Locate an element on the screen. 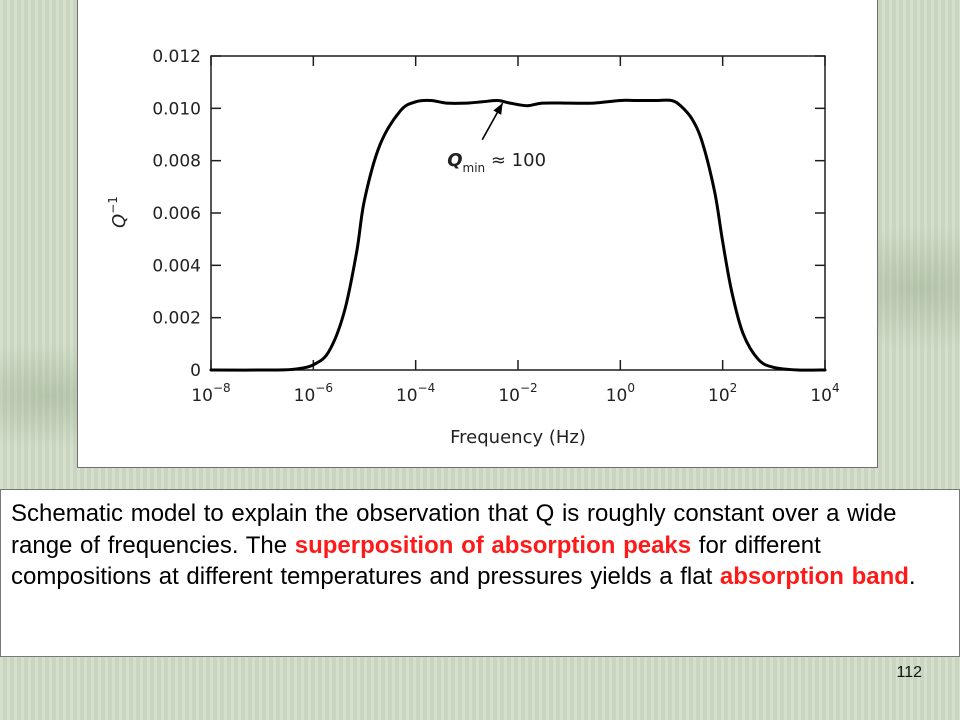 The image size is (960, 720). caption-text-3: . is located at coordinates (912, 576).